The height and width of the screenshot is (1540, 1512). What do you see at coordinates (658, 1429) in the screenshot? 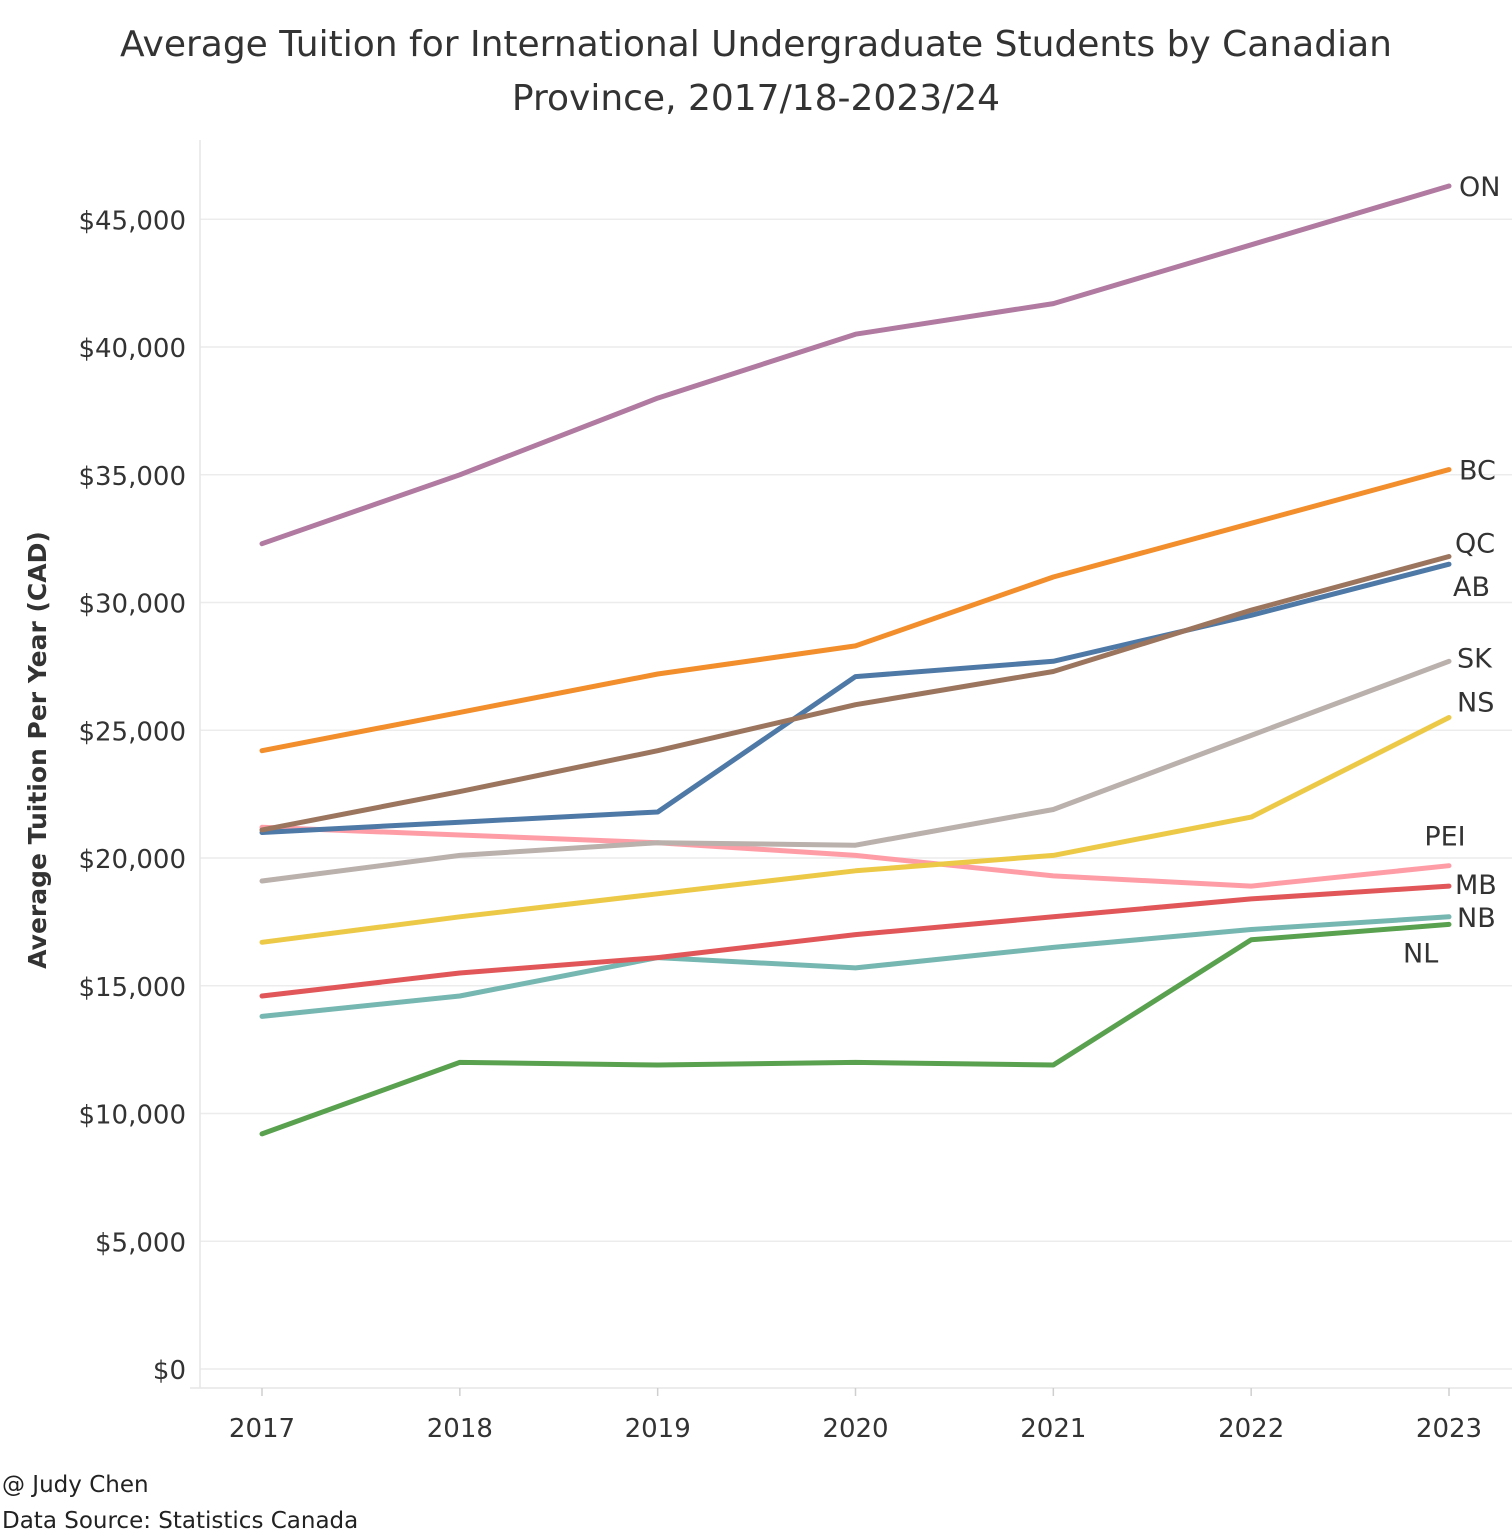
I see `x-tick-label: 2019` at bounding box center [658, 1429].